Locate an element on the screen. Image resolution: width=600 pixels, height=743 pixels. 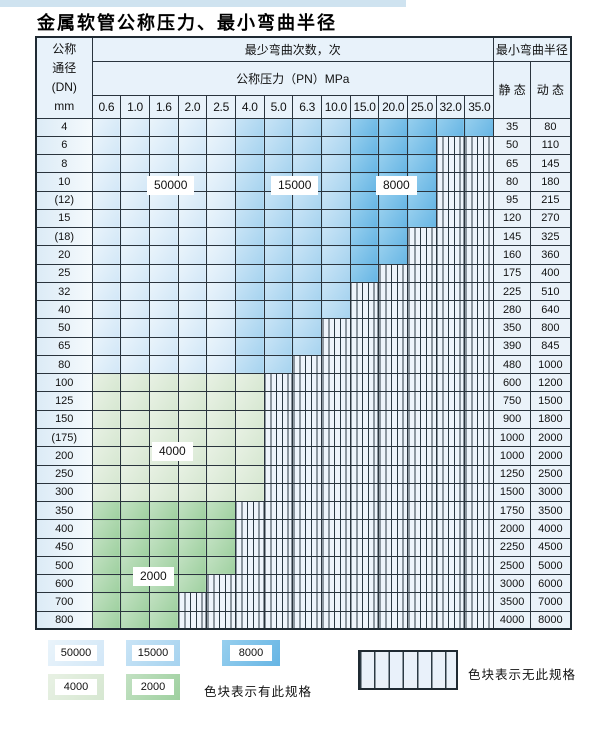
table-row: 700 3500 7000 is located at coordinates (303, 602).